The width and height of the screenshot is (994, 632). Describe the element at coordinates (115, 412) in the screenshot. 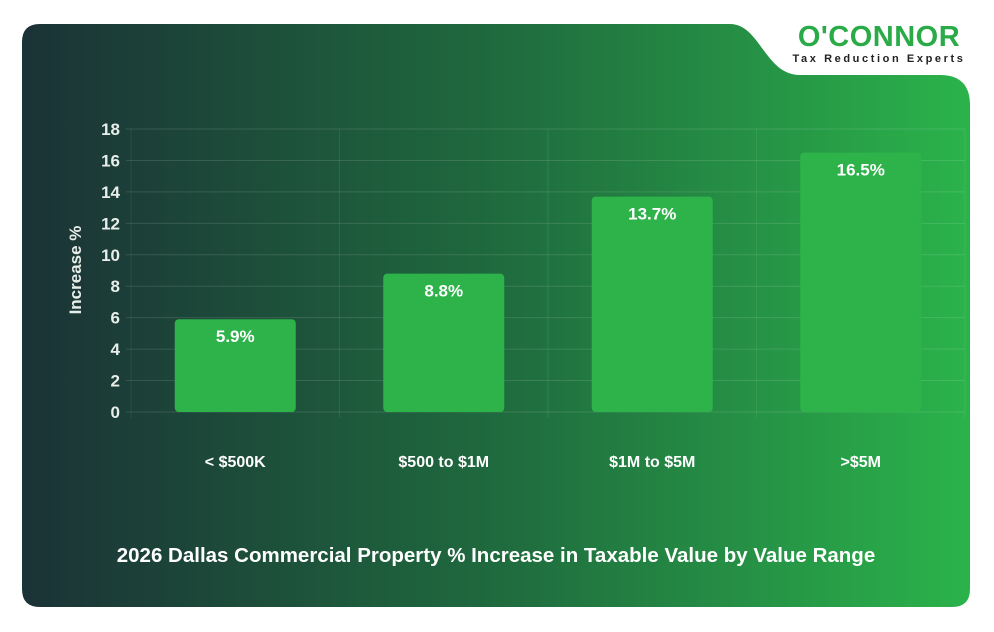

I see `y-tick-label: 0` at that location.